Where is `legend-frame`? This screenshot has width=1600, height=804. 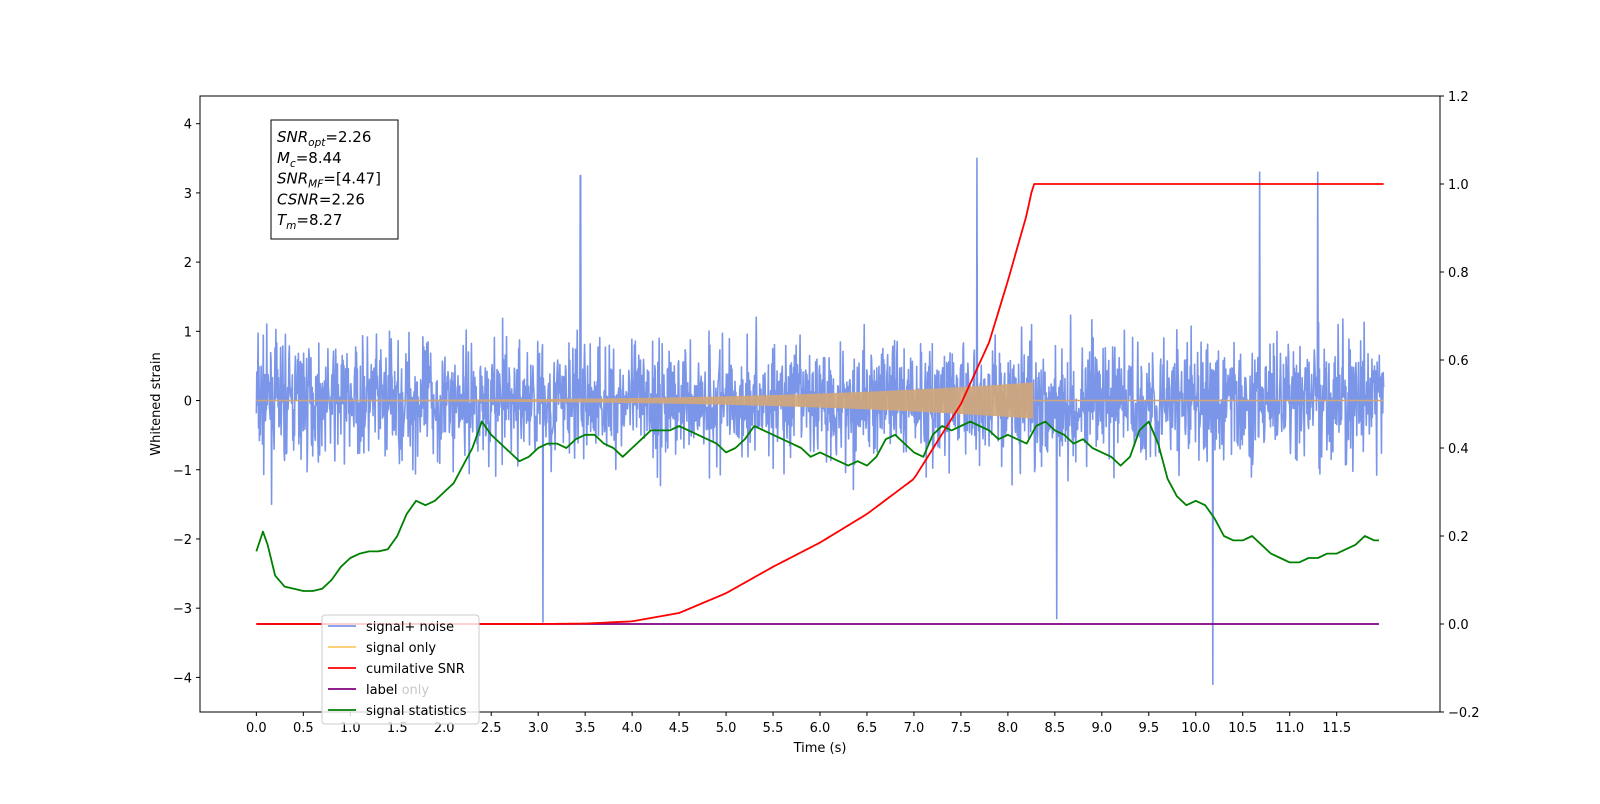
legend-frame is located at coordinates (400, 669).